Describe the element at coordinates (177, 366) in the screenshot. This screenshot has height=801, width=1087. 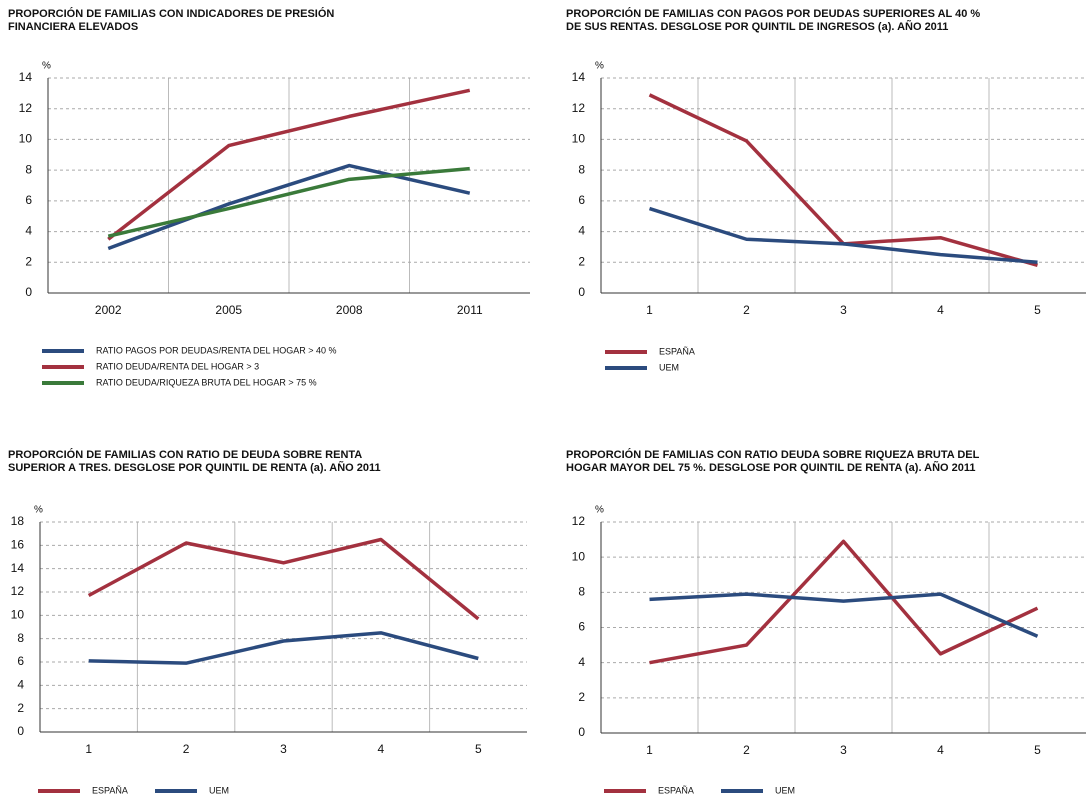
I see `legend-label: RATIO DEUDA/RENTA DEL HOGAR > 3` at that location.